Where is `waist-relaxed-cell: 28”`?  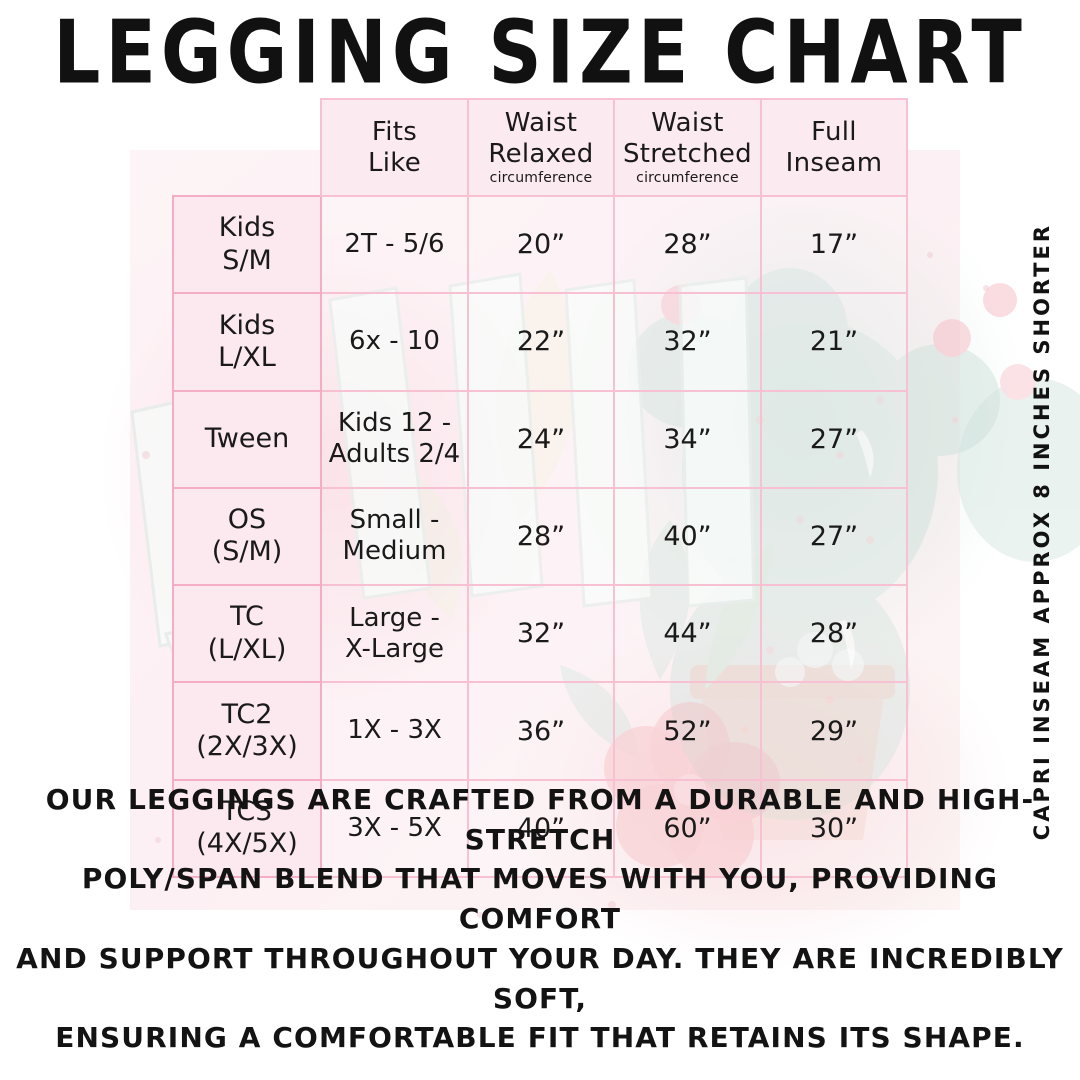 waist-relaxed-cell: 28” is located at coordinates (541, 536).